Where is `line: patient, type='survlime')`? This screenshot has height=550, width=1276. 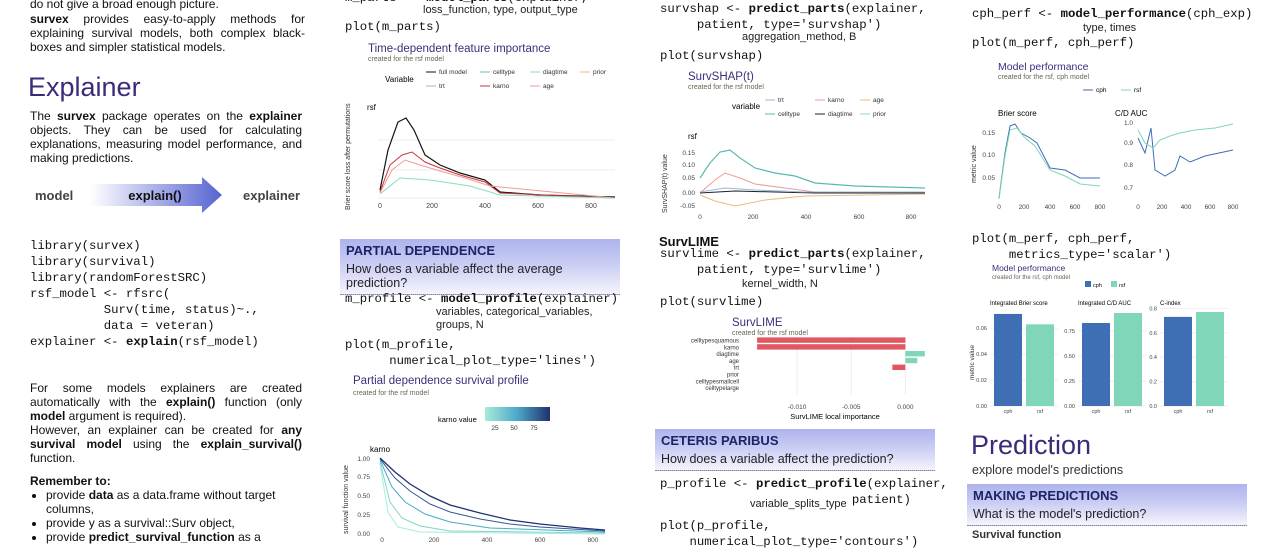
line: patient, type='survlime') is located at coordinates (793, 270).